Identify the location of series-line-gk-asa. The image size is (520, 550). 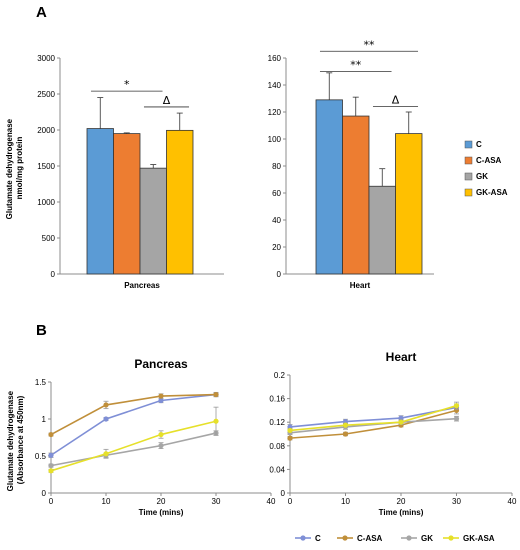
(133, 446).